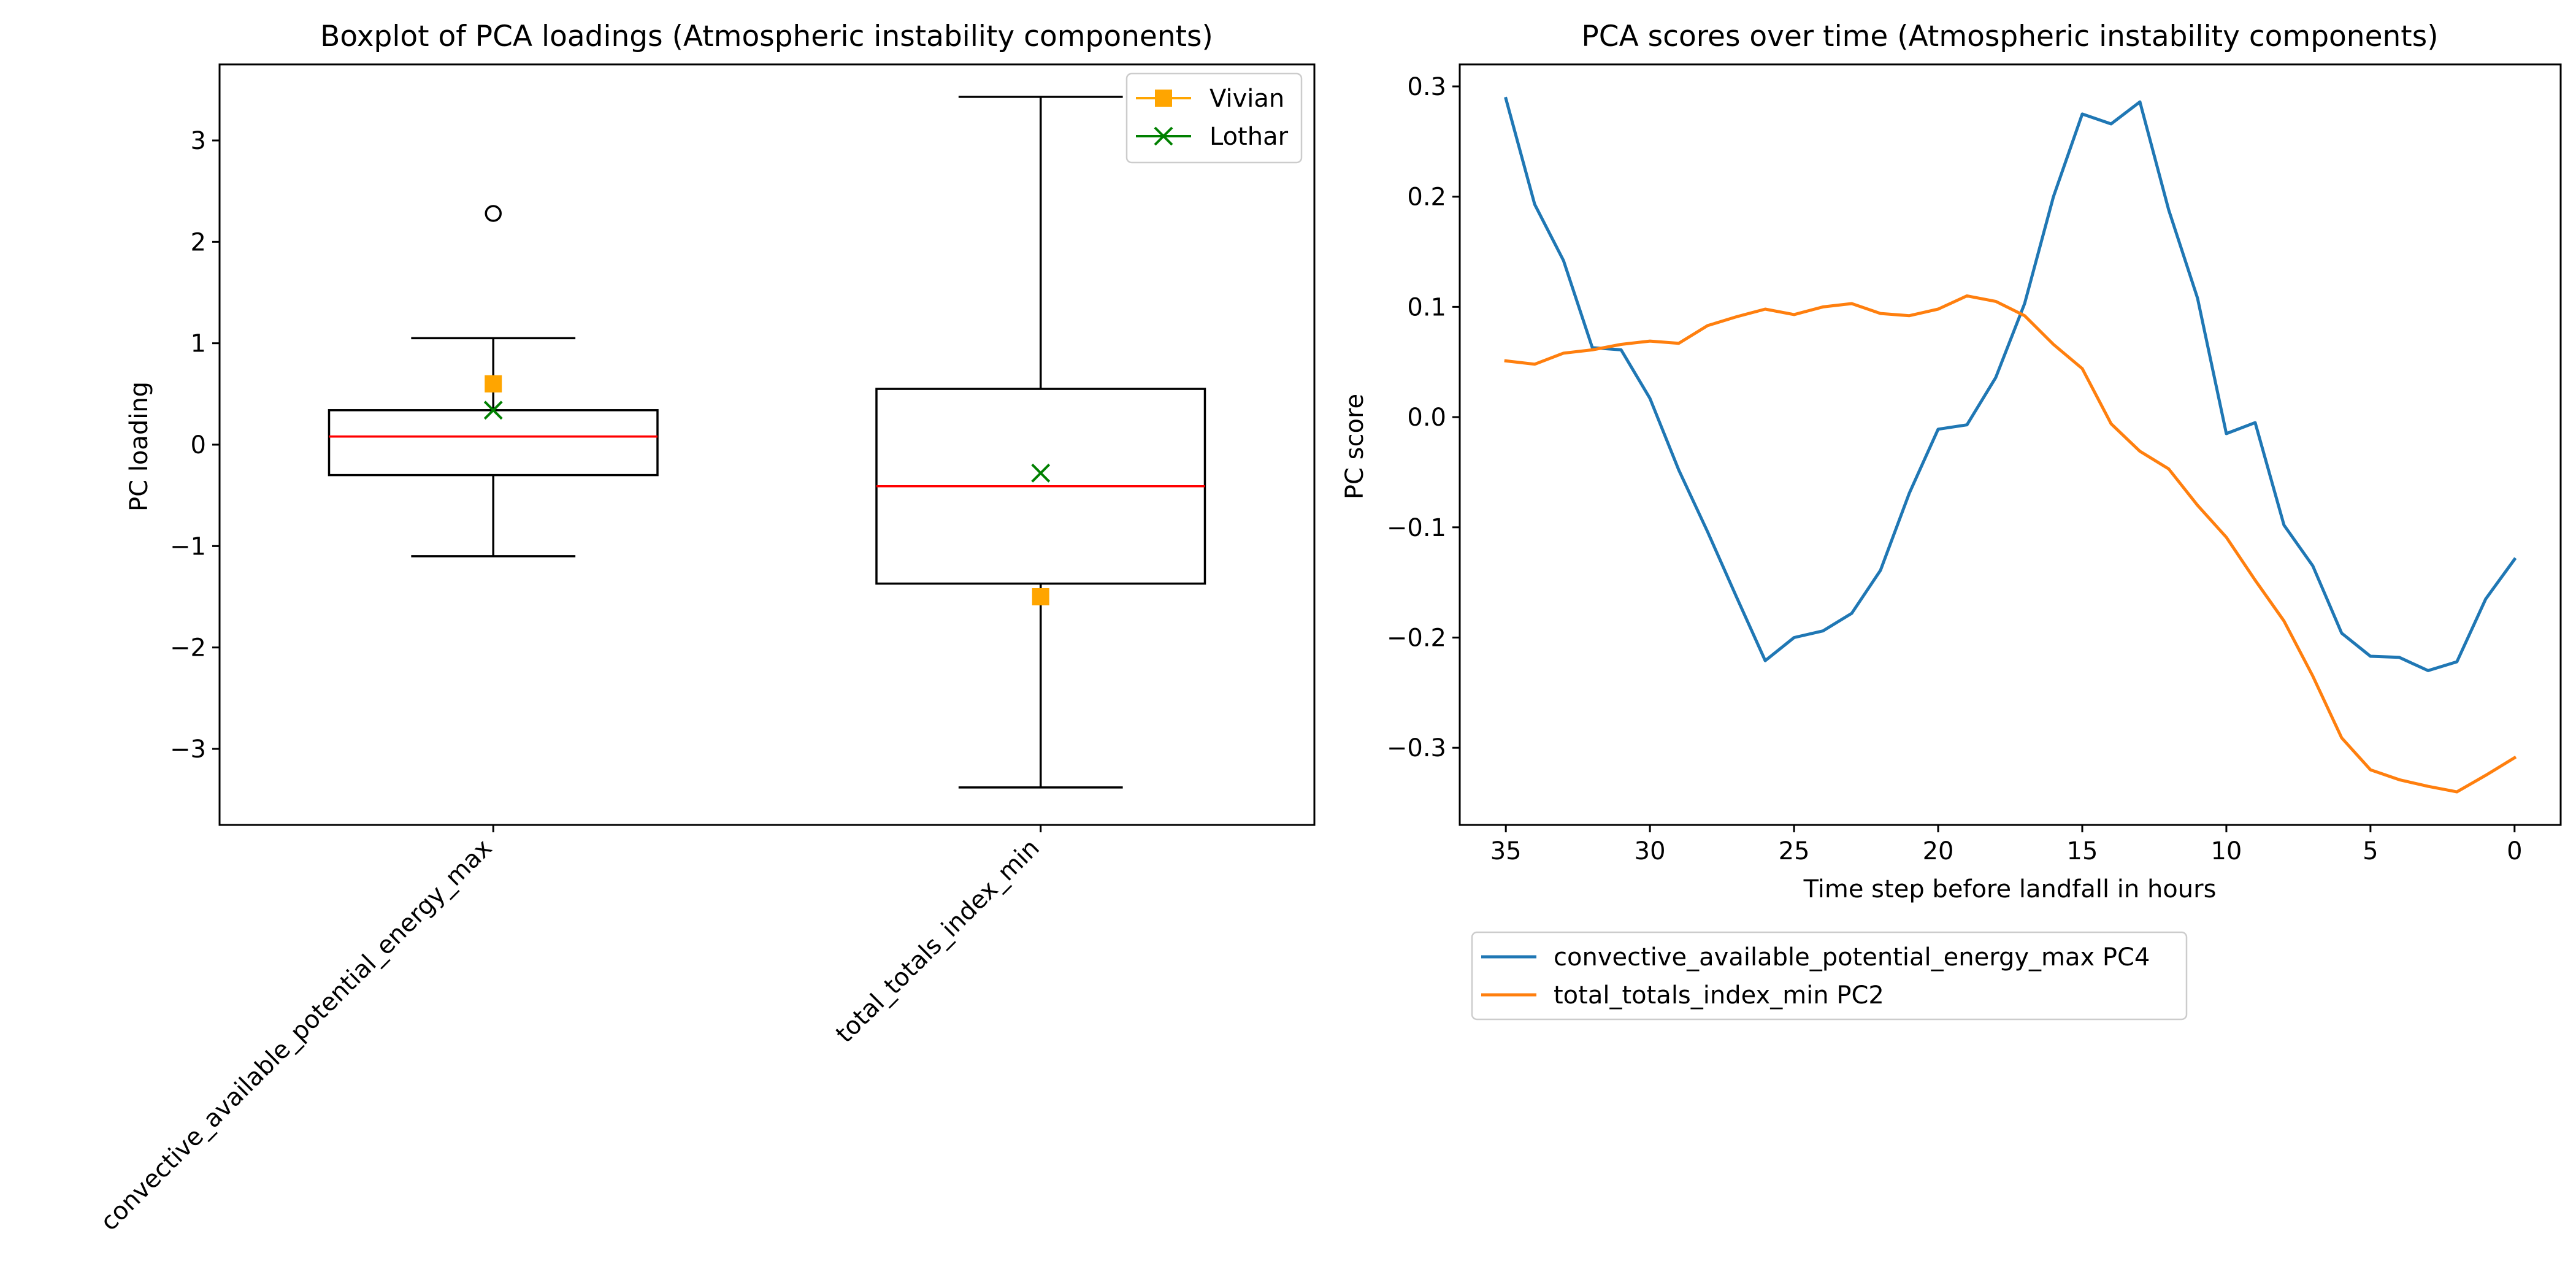 The height and width of the screenshot is (1288, 2576). Describe the element at coordinates (1163, 136) in the screenshot. I see `legend-lothar-x-marker` at that location.